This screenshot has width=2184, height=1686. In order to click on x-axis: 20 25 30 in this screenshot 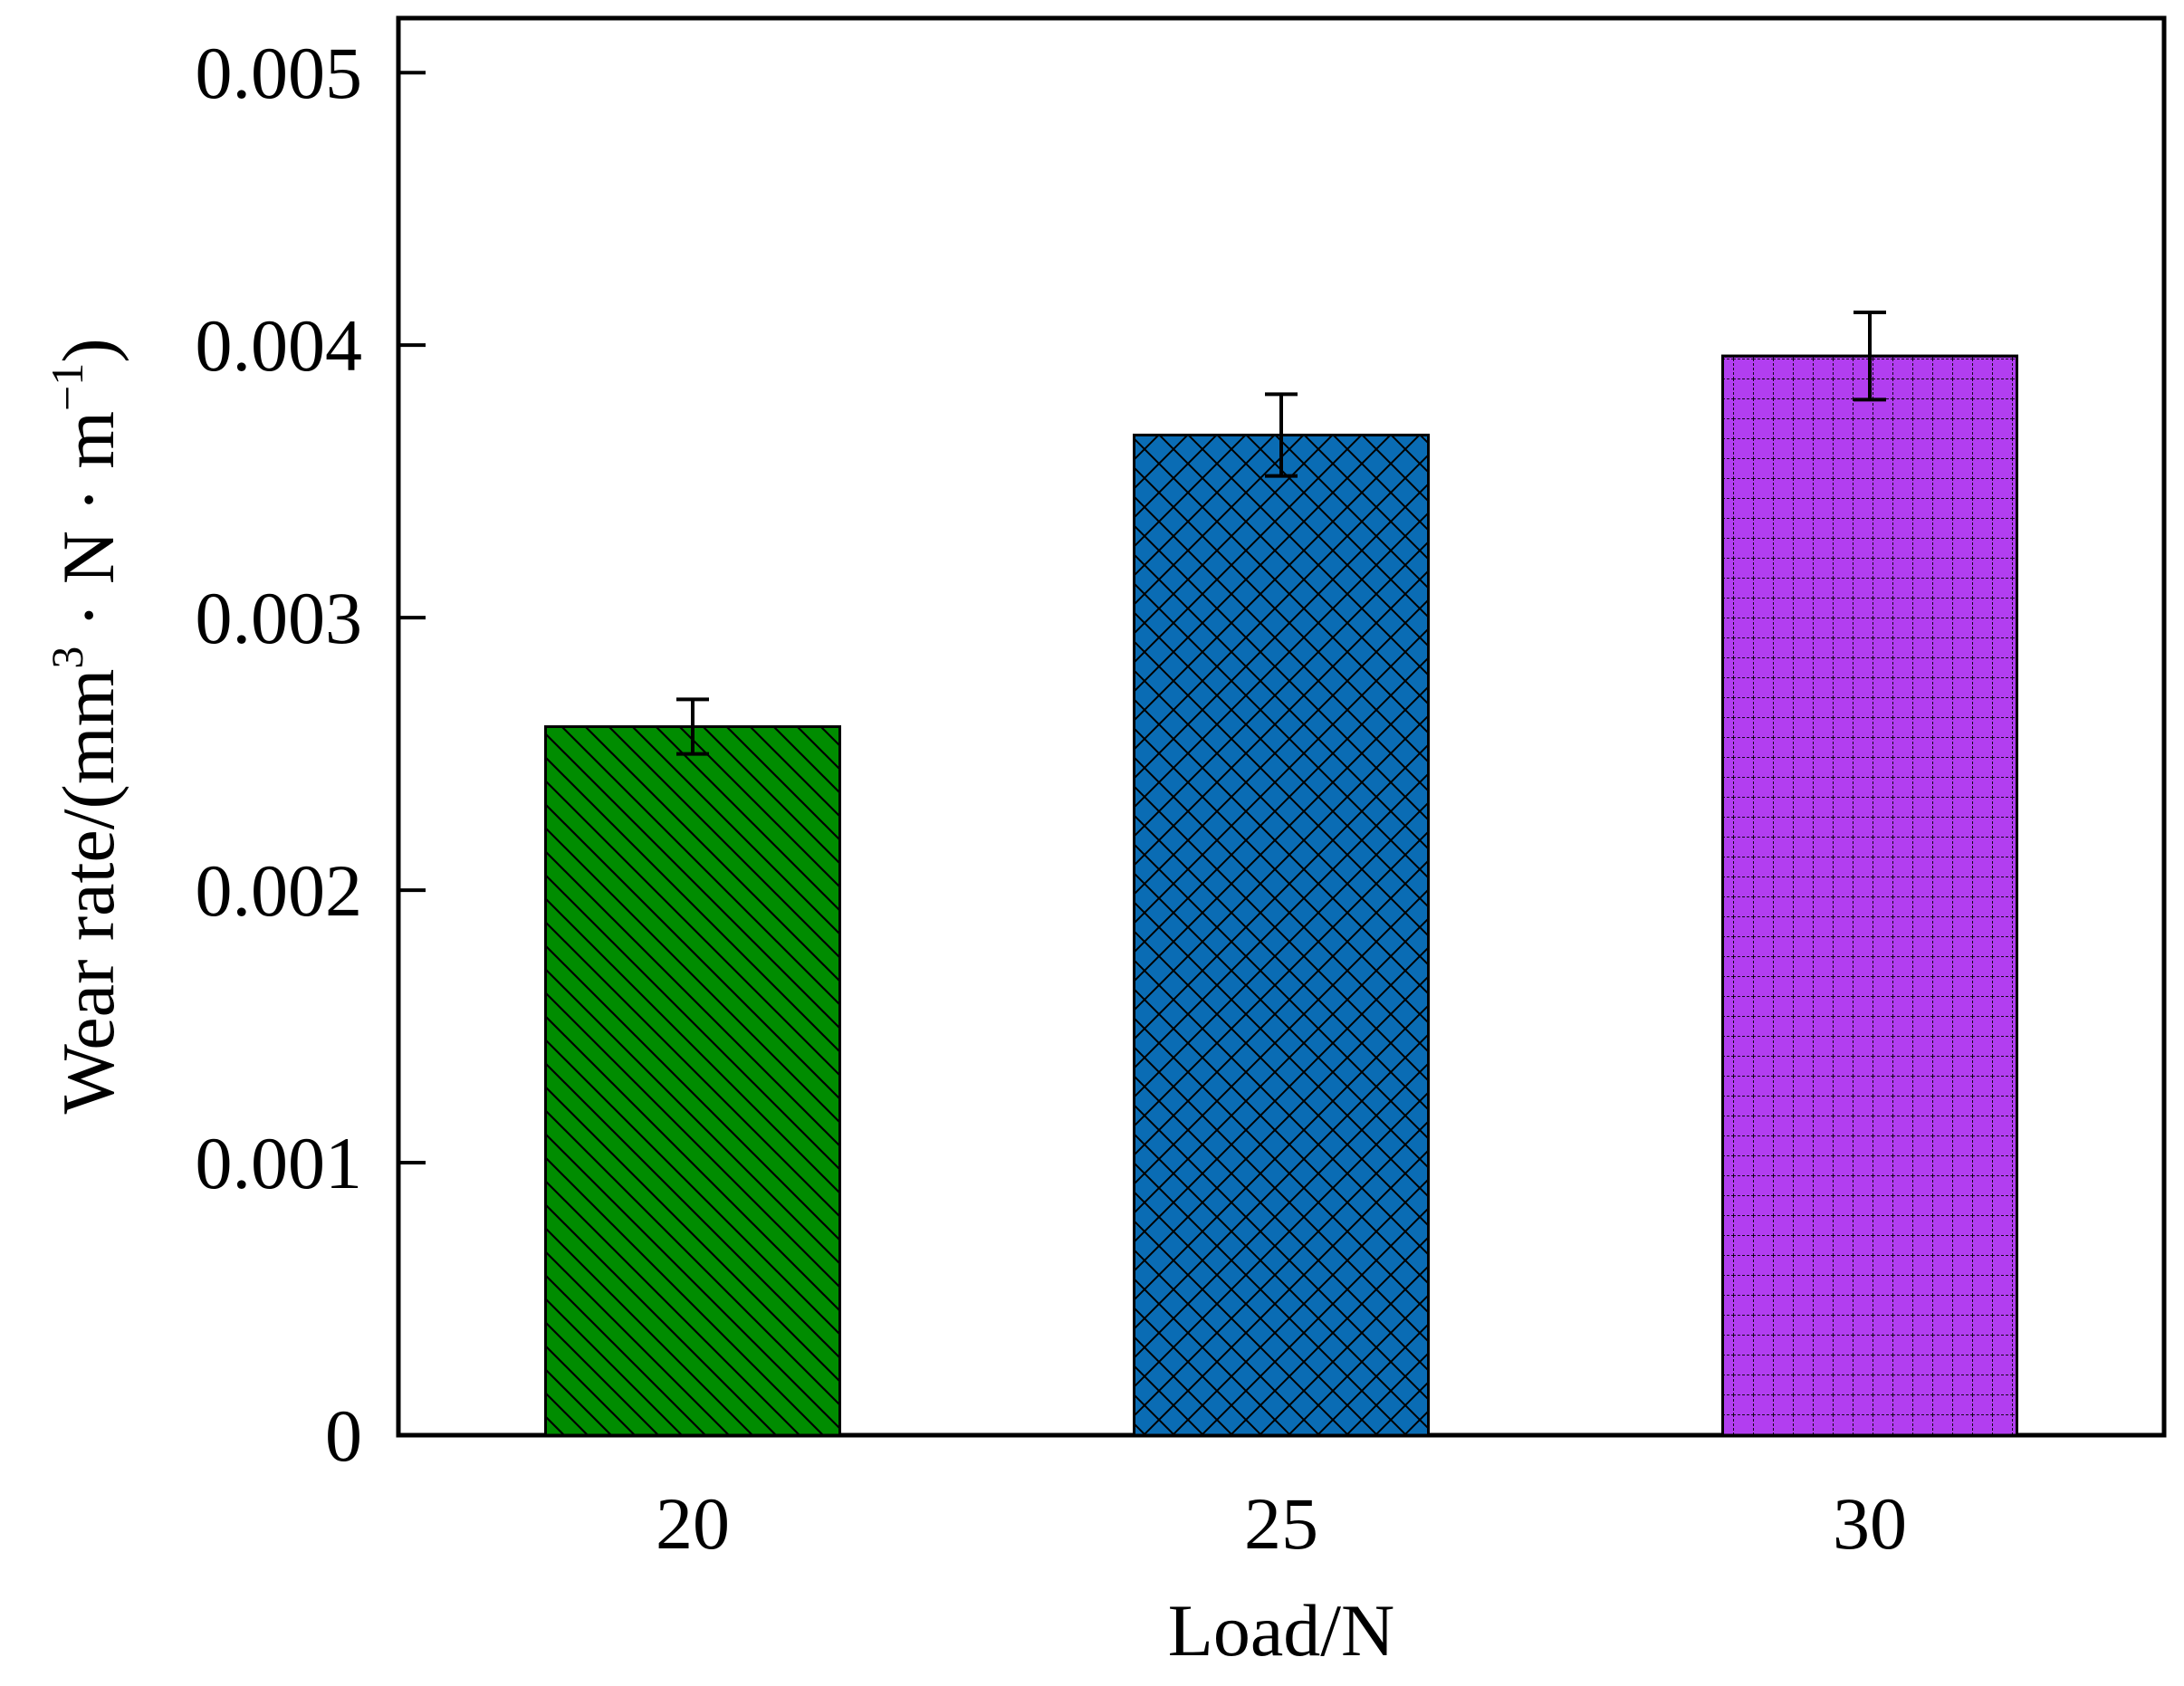, I will do `click(1282, 1524)`.